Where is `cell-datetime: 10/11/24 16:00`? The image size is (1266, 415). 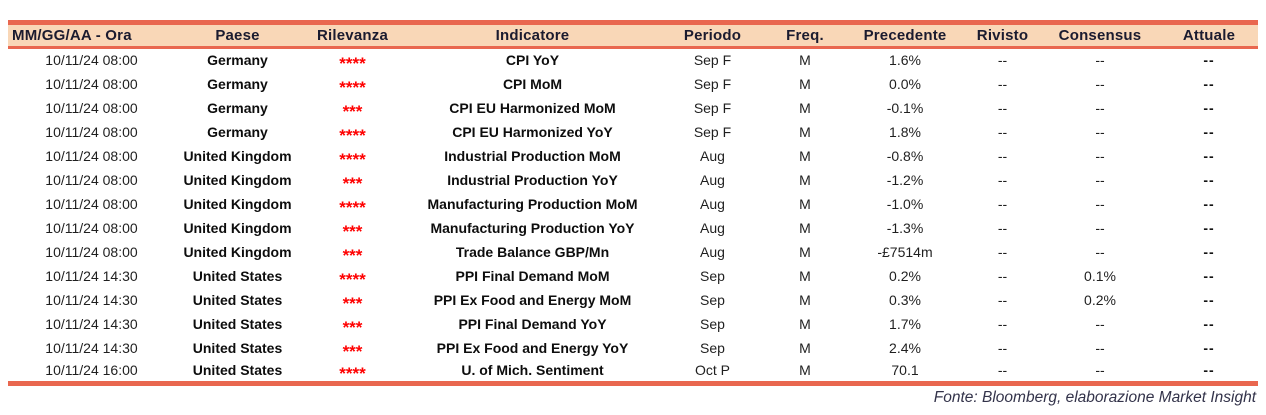
cell-datetime: 10/11/24 16:00 is located at coordinates (91, 370).